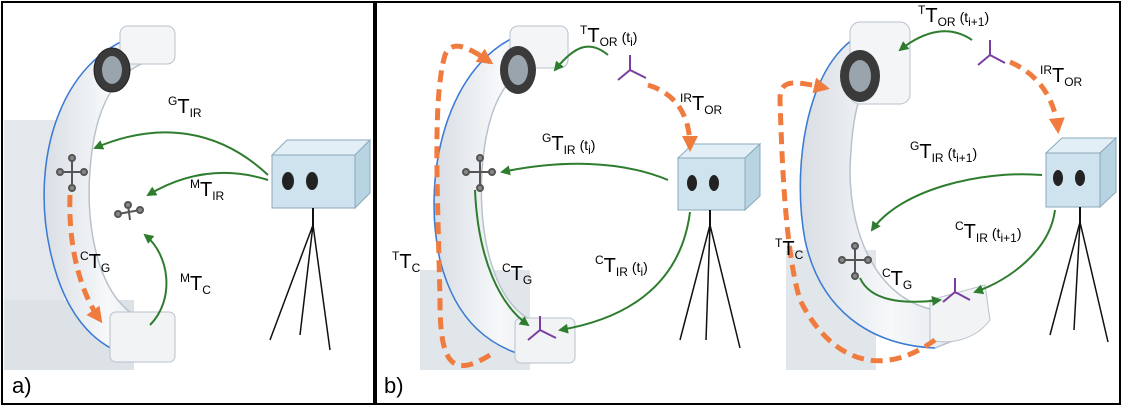 The image size is (1122, 407). Describe the element at coordinates (568, 144) in the screenshot. I see `label-g-t-ir-ti: GTIR (ti)` at that location.